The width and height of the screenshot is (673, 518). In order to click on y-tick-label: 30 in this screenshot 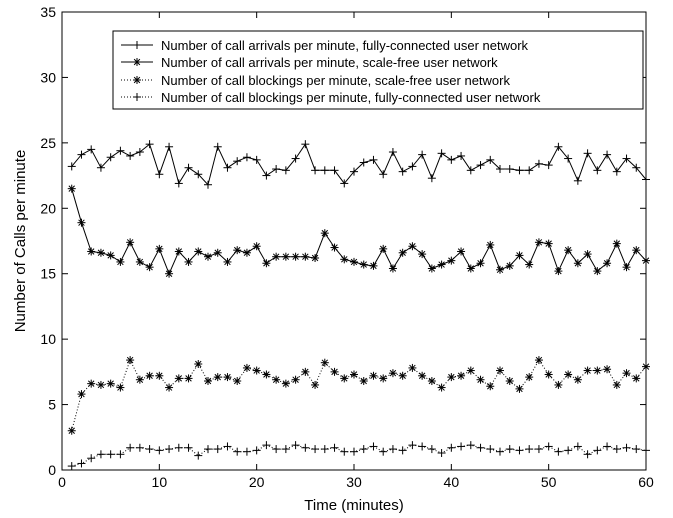, I will do `click(48, 77)`.